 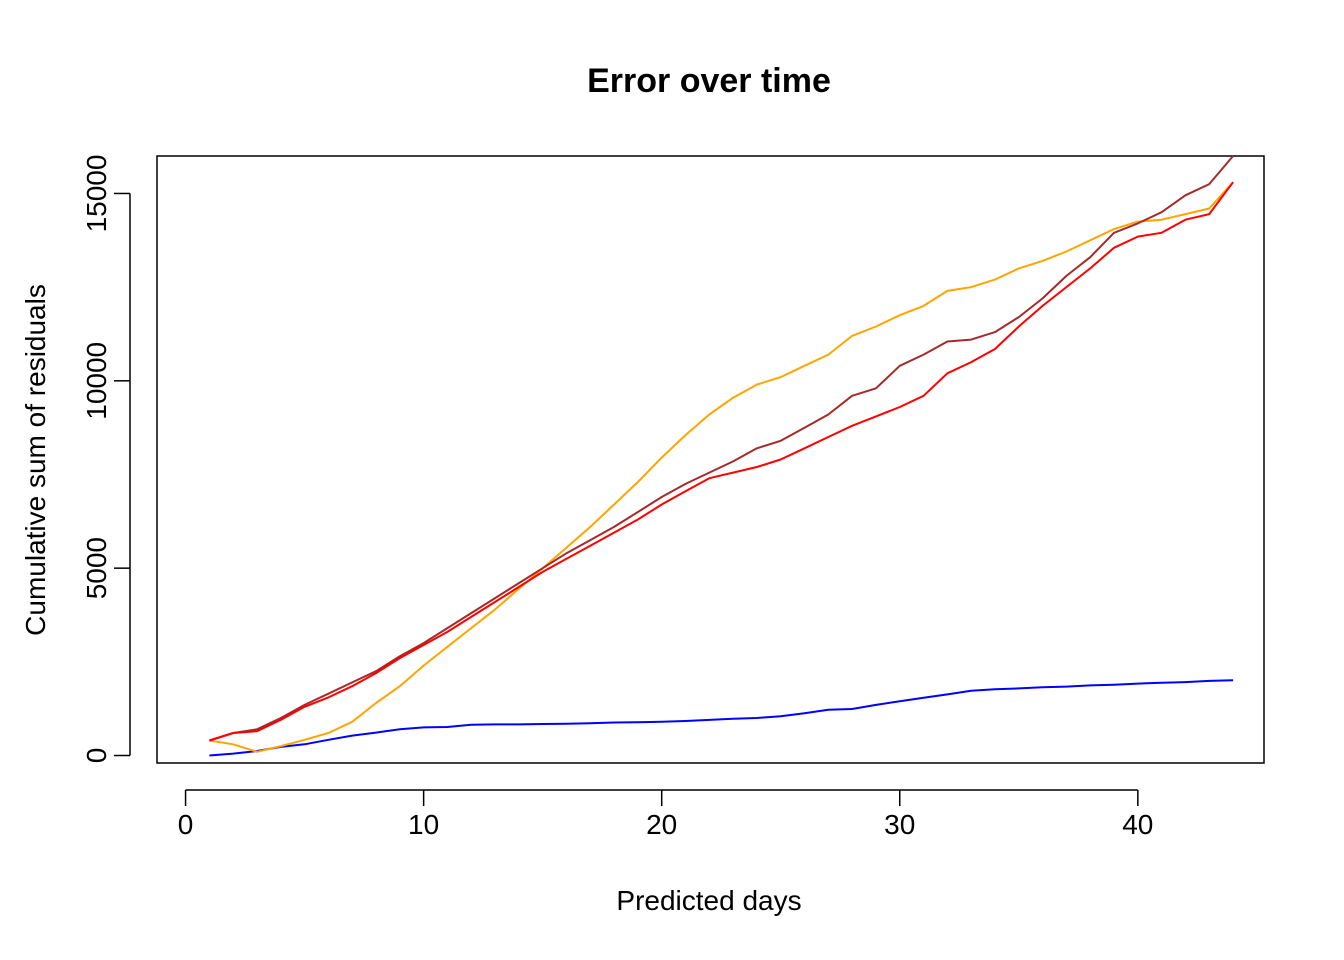 What do you see at coordinates (186, 824) in the screenshot?
I see `x-tick-label: 0` at bounding box center [186, 824].